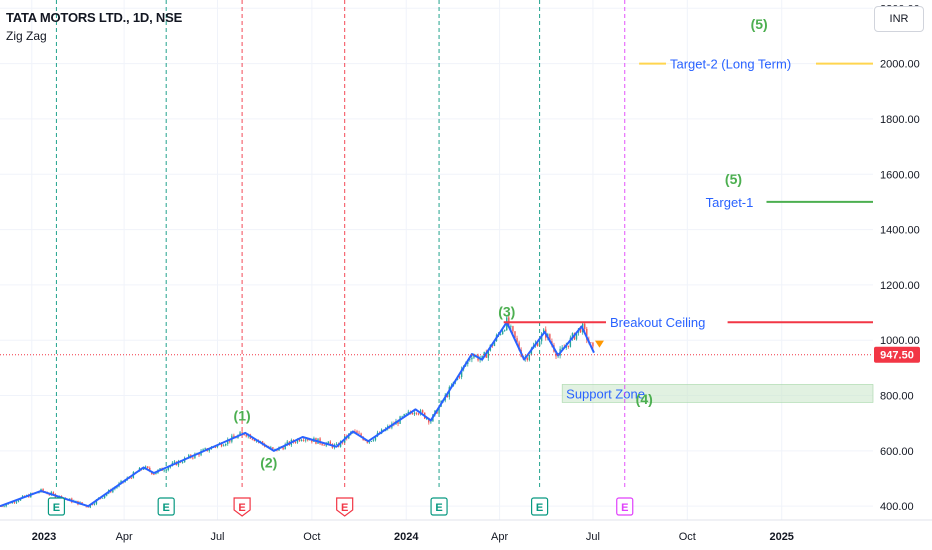 Image resolution: width=932 pixels, height=550 pixels. What do you see at coordinates (242, 415) in the screenshot?
I see `wave-label: (1)` at bounding box center [242, 415].